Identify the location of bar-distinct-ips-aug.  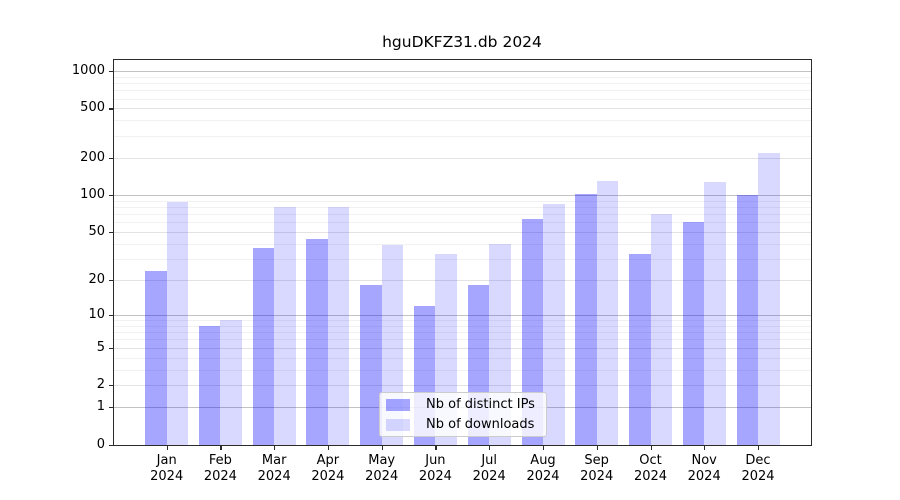
(532, 331).